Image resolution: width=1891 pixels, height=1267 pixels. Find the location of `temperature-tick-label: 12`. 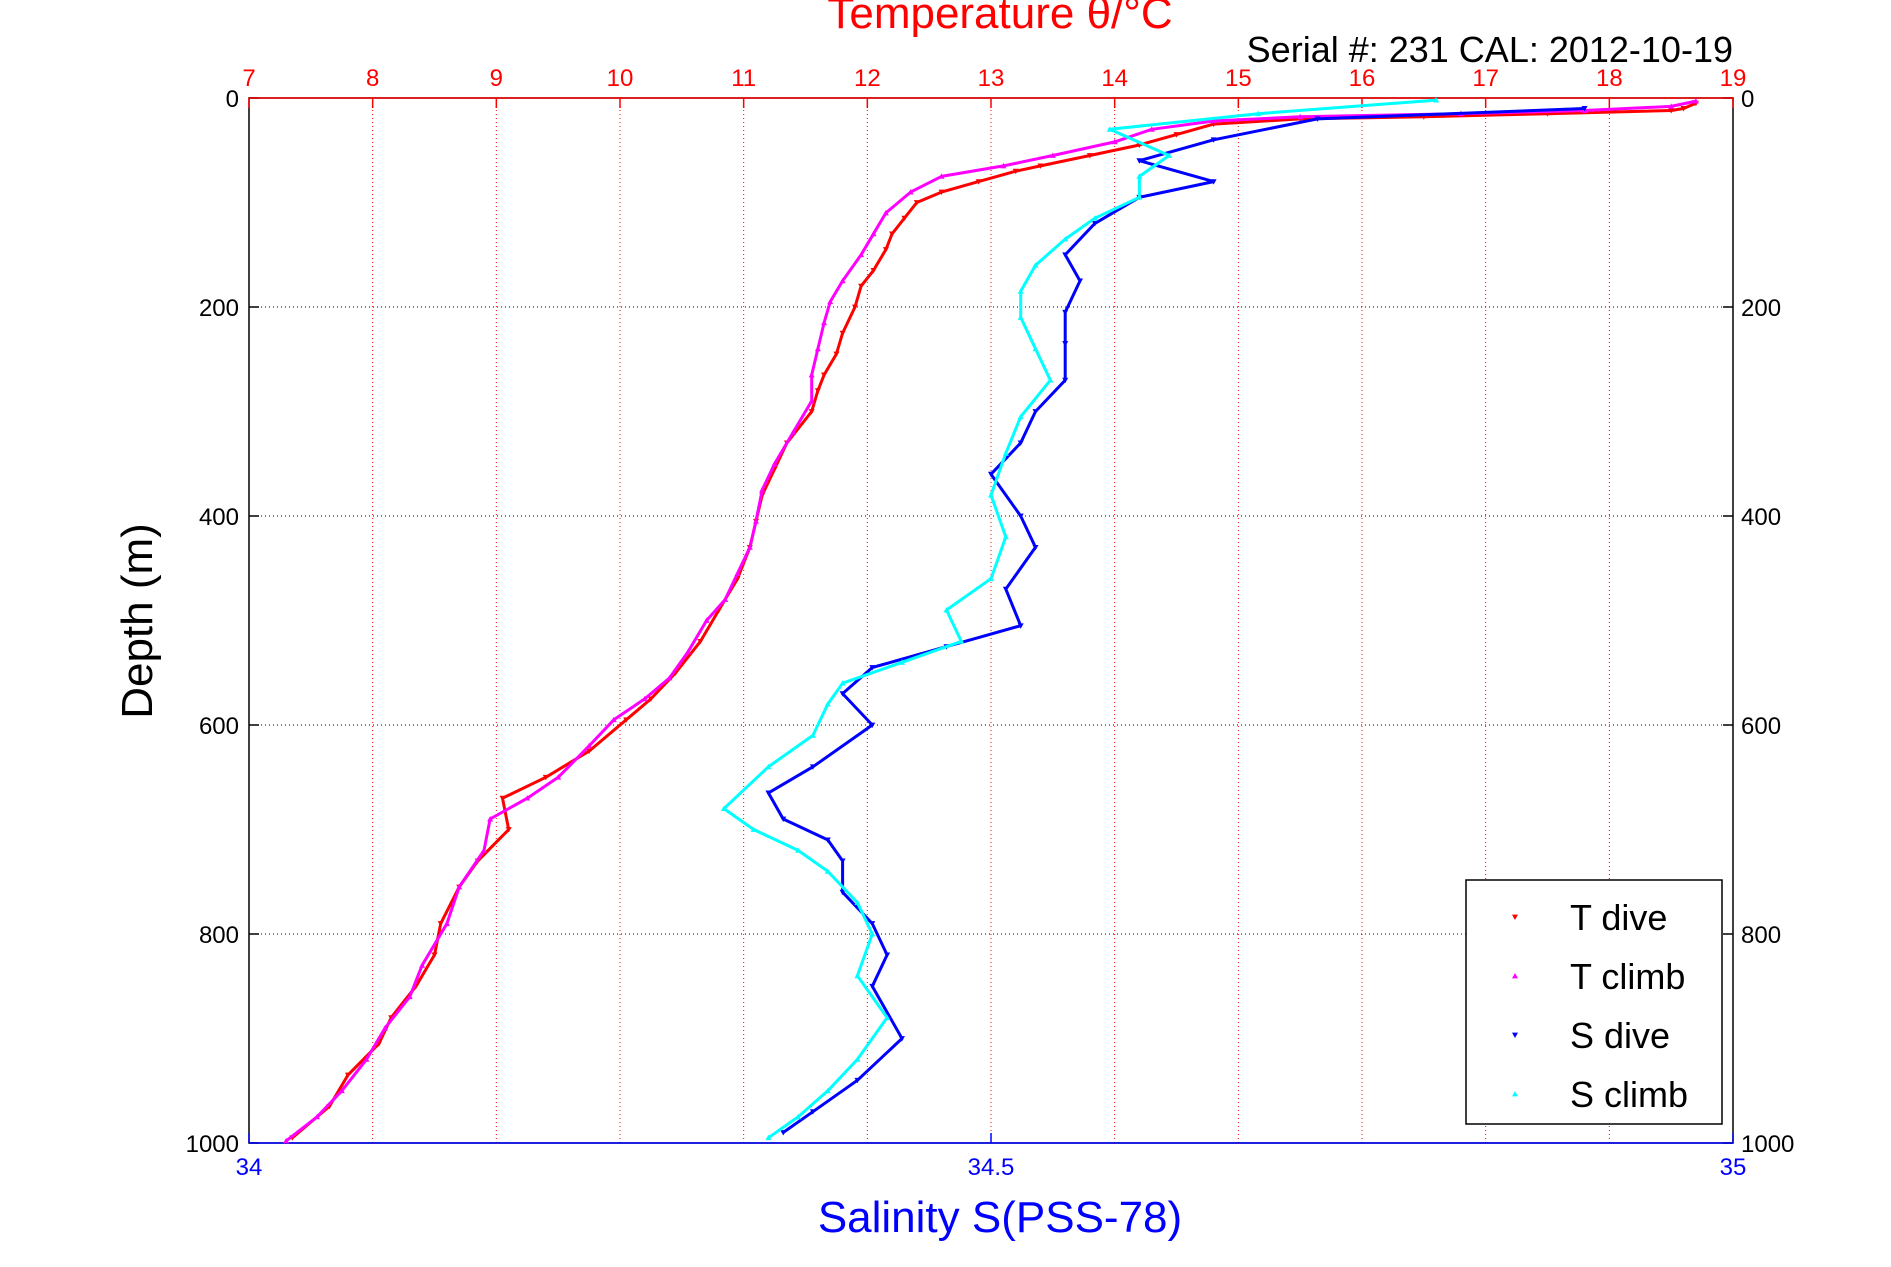

temperature-tick-label: 12 is located at coordinates (867, 78).